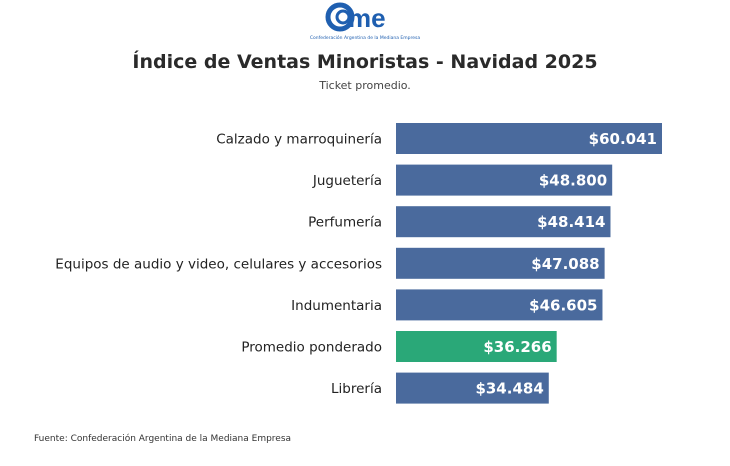 This screenshot has width=730, height=466. What do you see at coordinates (311, 348) in the screenshot?
I see `category-label: Promedio ponderado` at bounding box center [311, 348].